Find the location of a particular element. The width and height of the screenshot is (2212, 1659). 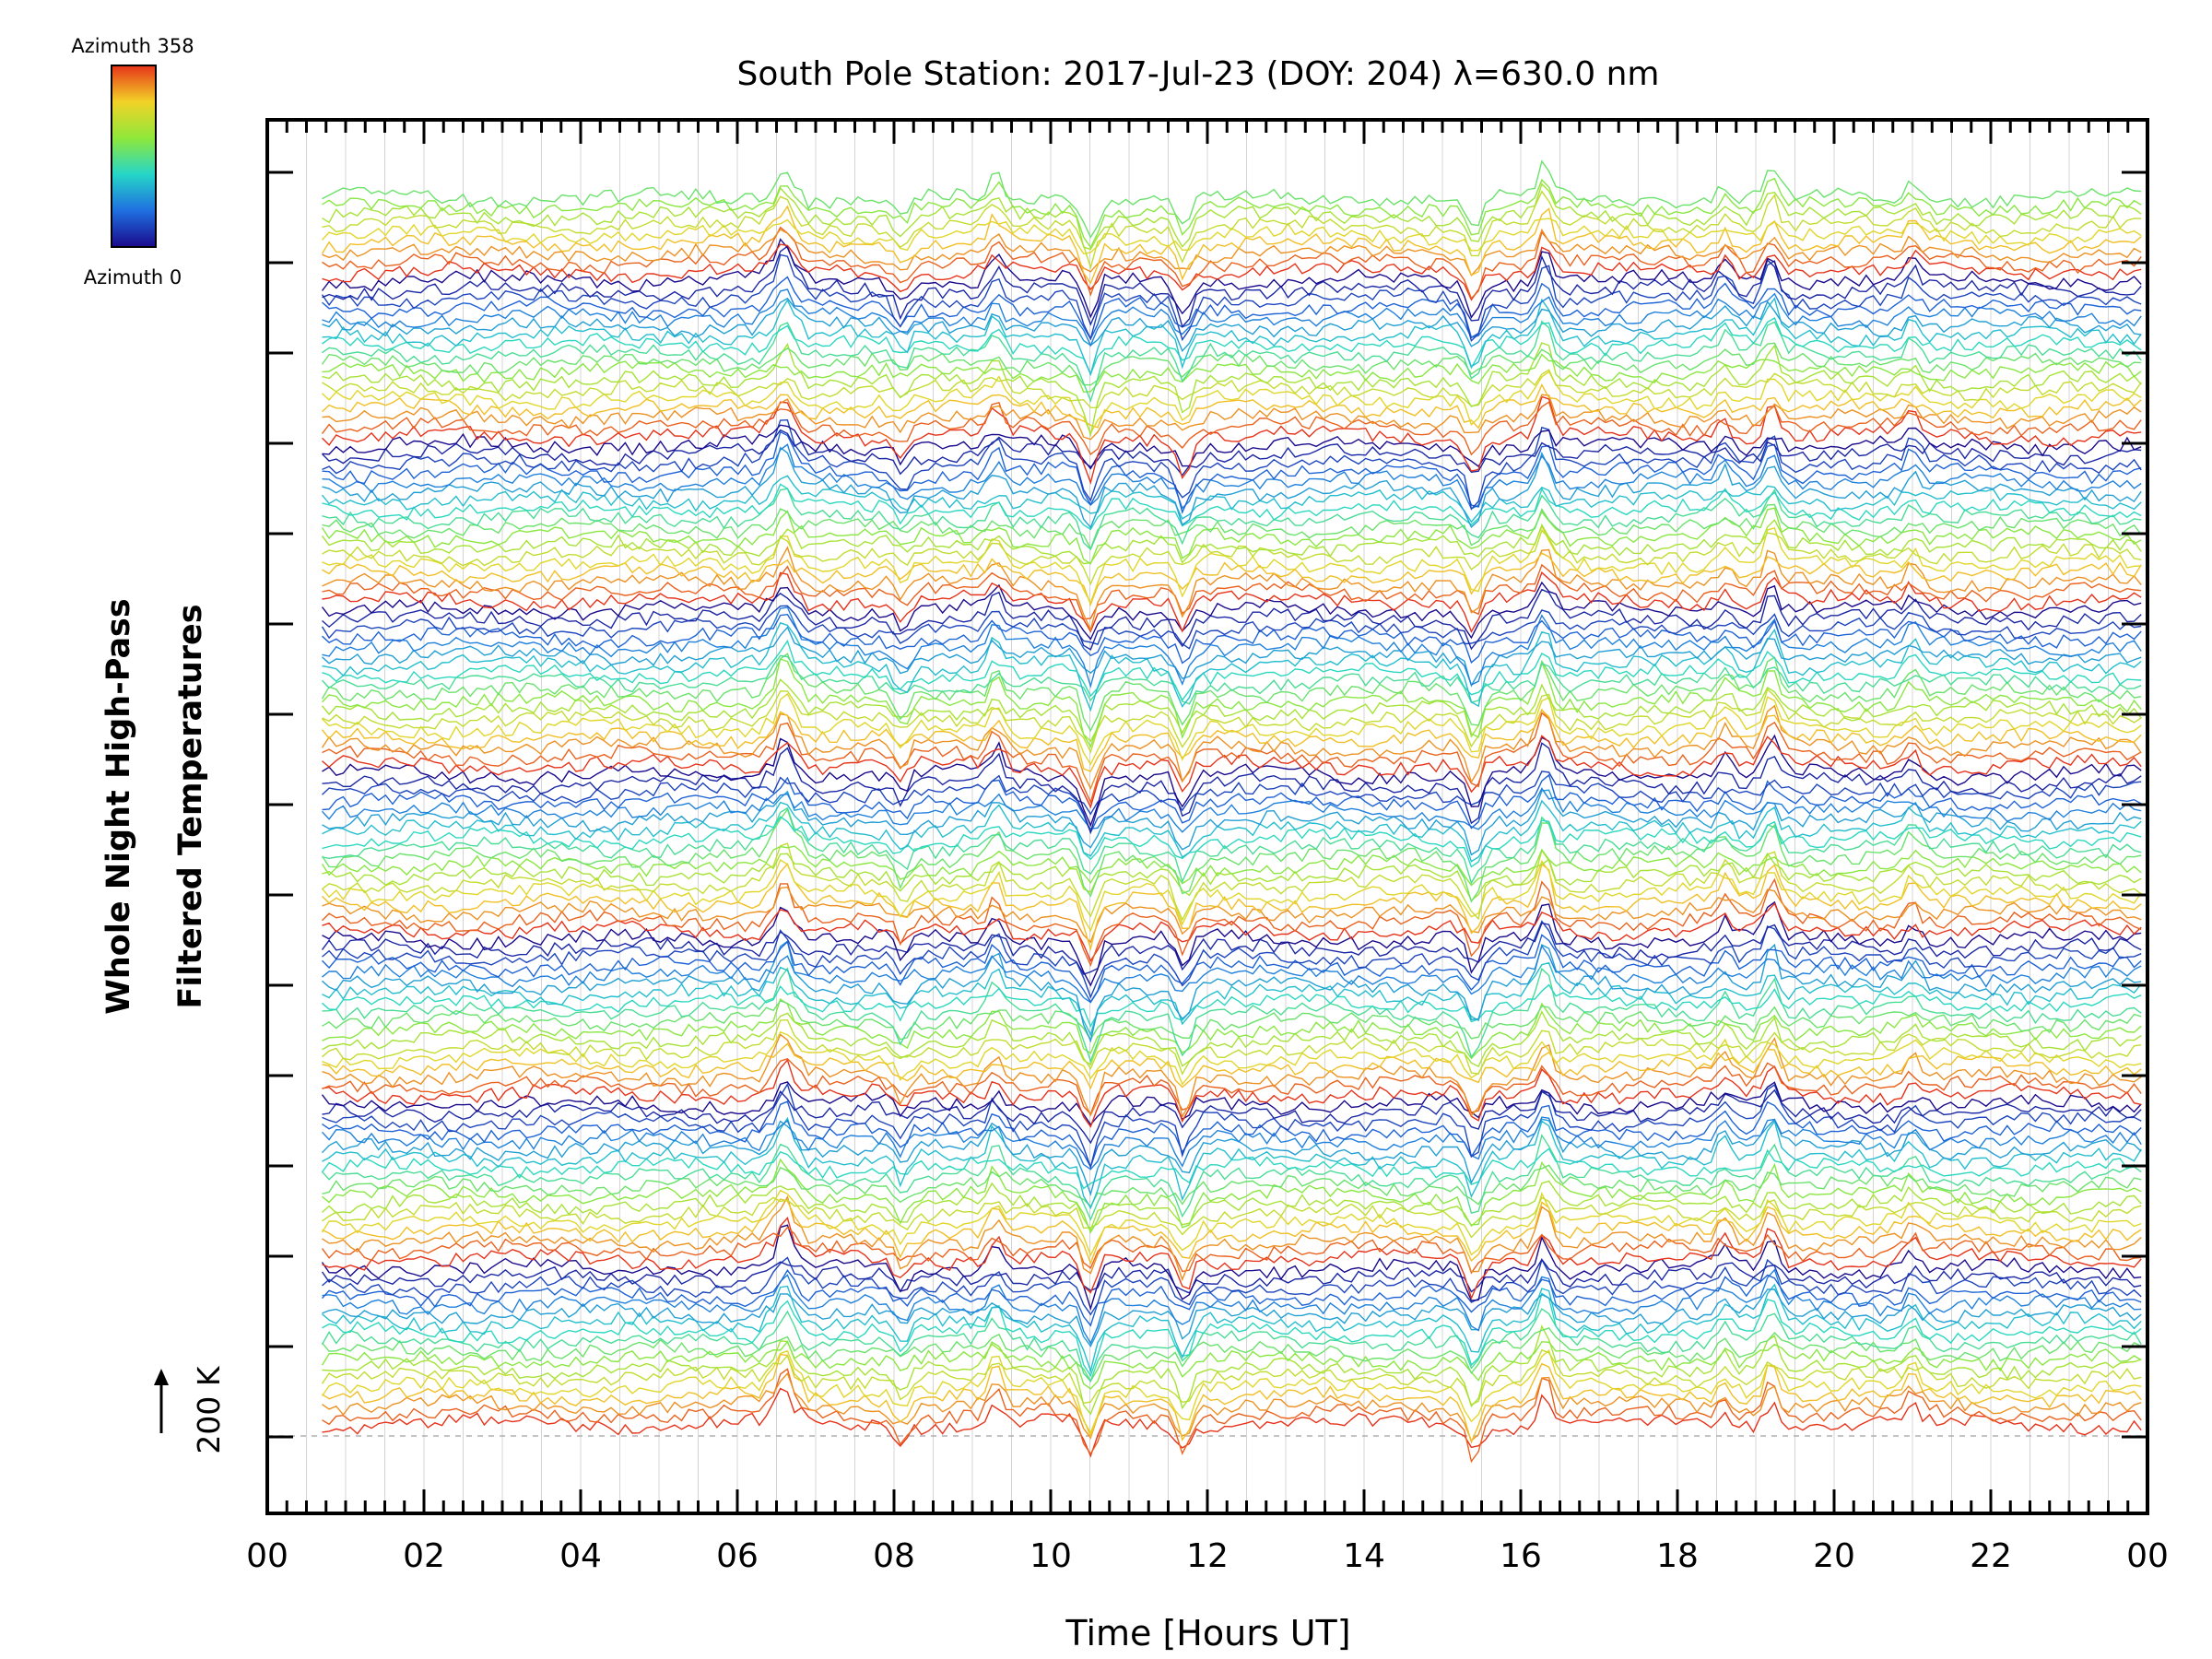

x-tick-label: 08 is located at coordinates (894, 1556).